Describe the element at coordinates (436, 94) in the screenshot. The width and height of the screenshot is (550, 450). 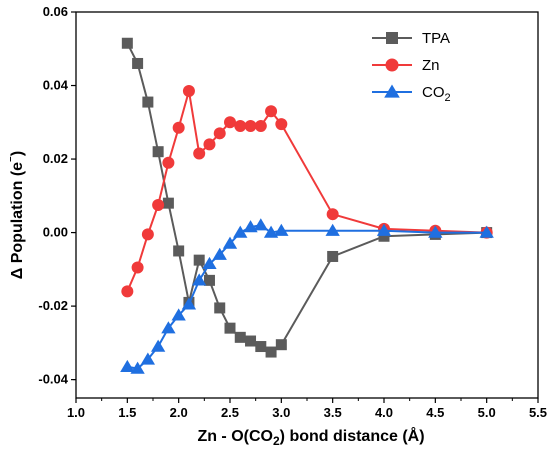
I see `legend-label: CO2` at that location.